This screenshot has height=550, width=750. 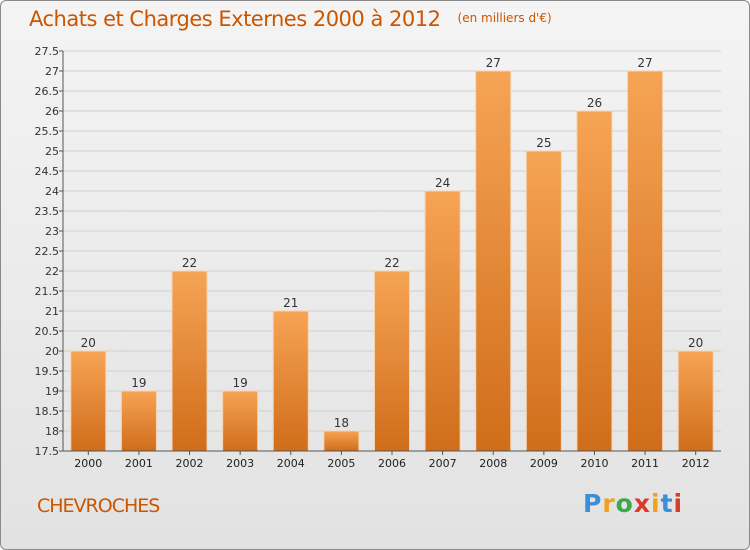 What do you see at coordinates (642, 503) in the screenshot?
I see `logo-letter: x` at bounding box center [642, 503].